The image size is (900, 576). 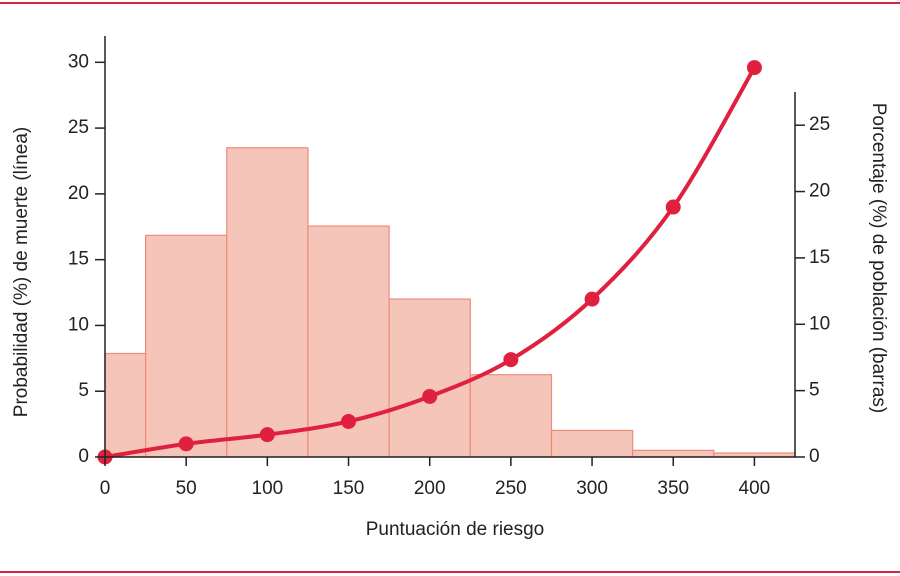 I want to click on x-tick-label: 400, so click(x=755, y=488).